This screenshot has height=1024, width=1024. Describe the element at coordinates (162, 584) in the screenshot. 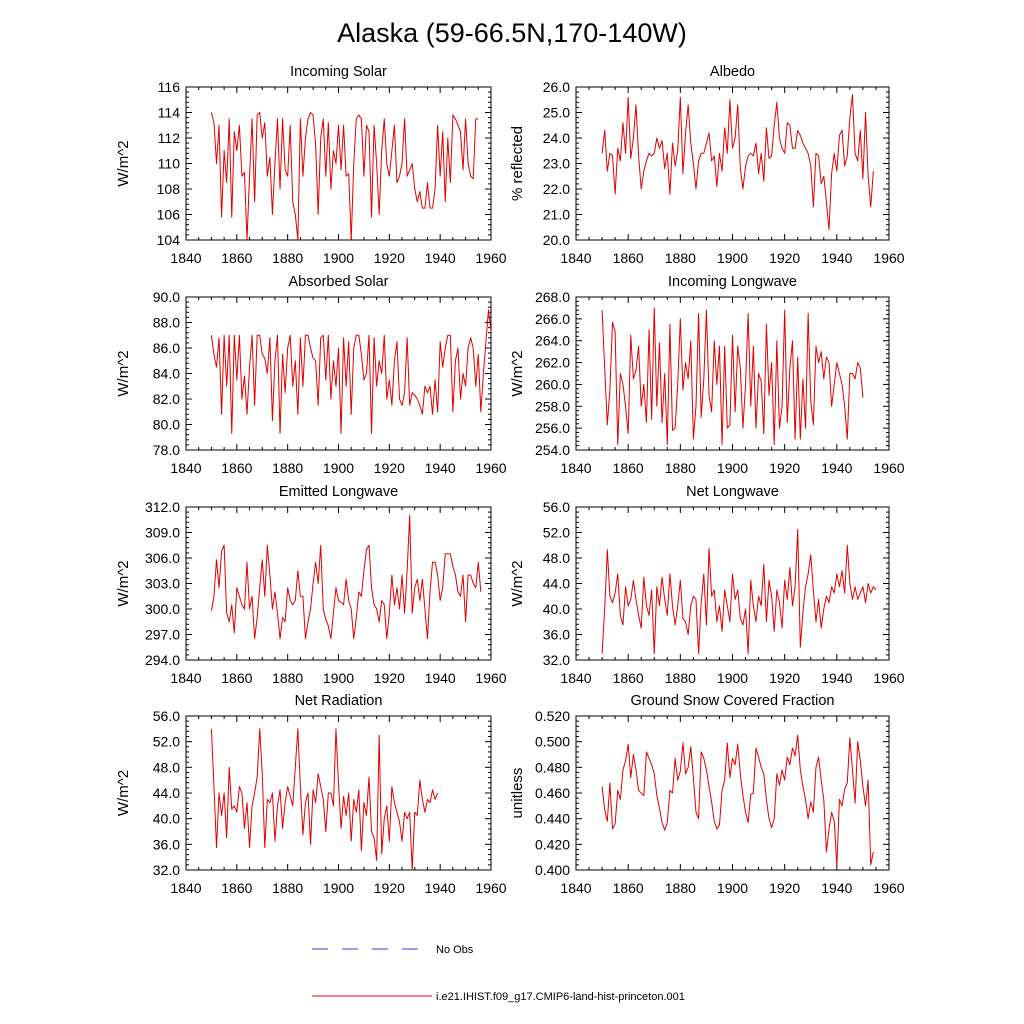

I see `y-tick-label: 303.0` at that location.